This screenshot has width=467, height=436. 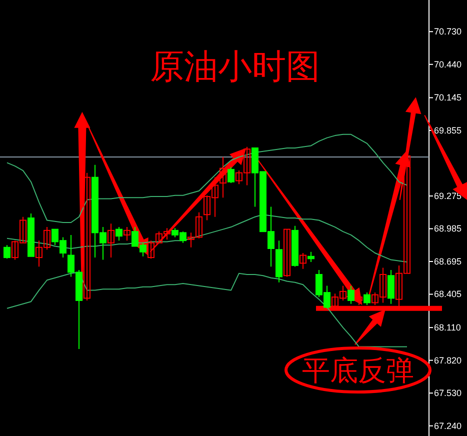 I want to click on y-tick-label: 68.110, so click(x=447, y=327).